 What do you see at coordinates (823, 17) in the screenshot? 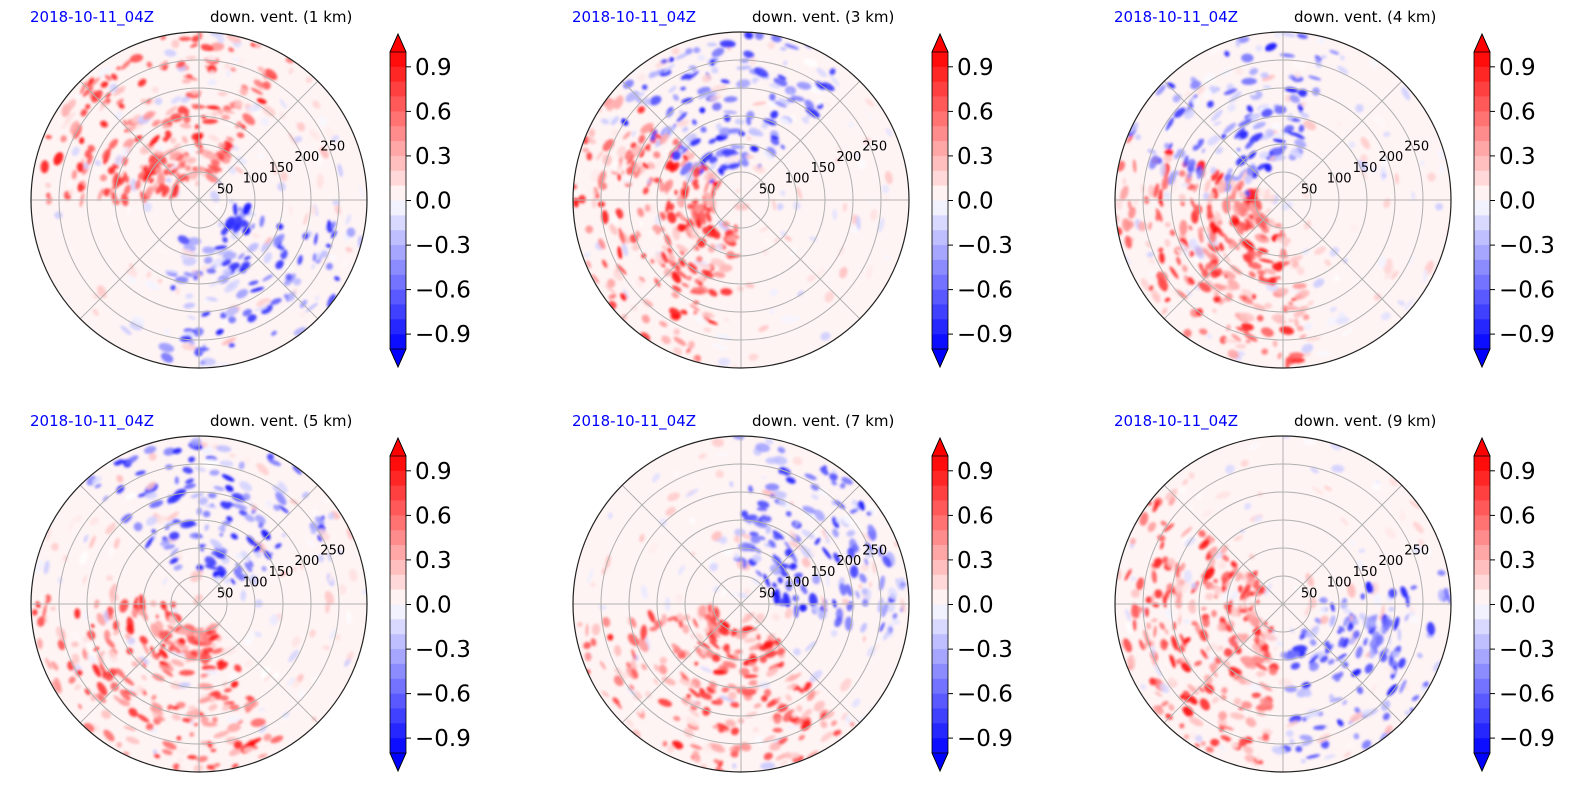
I see `panel-title: down. vent. (3 km)` at bounding box center [823, 17].